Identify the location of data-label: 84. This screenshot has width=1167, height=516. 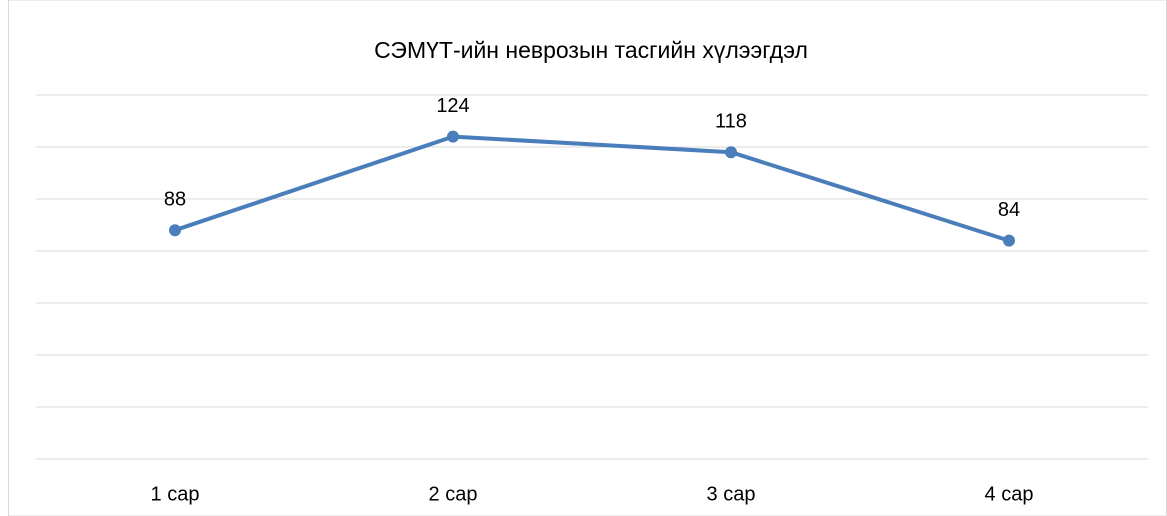
(1009, 210).